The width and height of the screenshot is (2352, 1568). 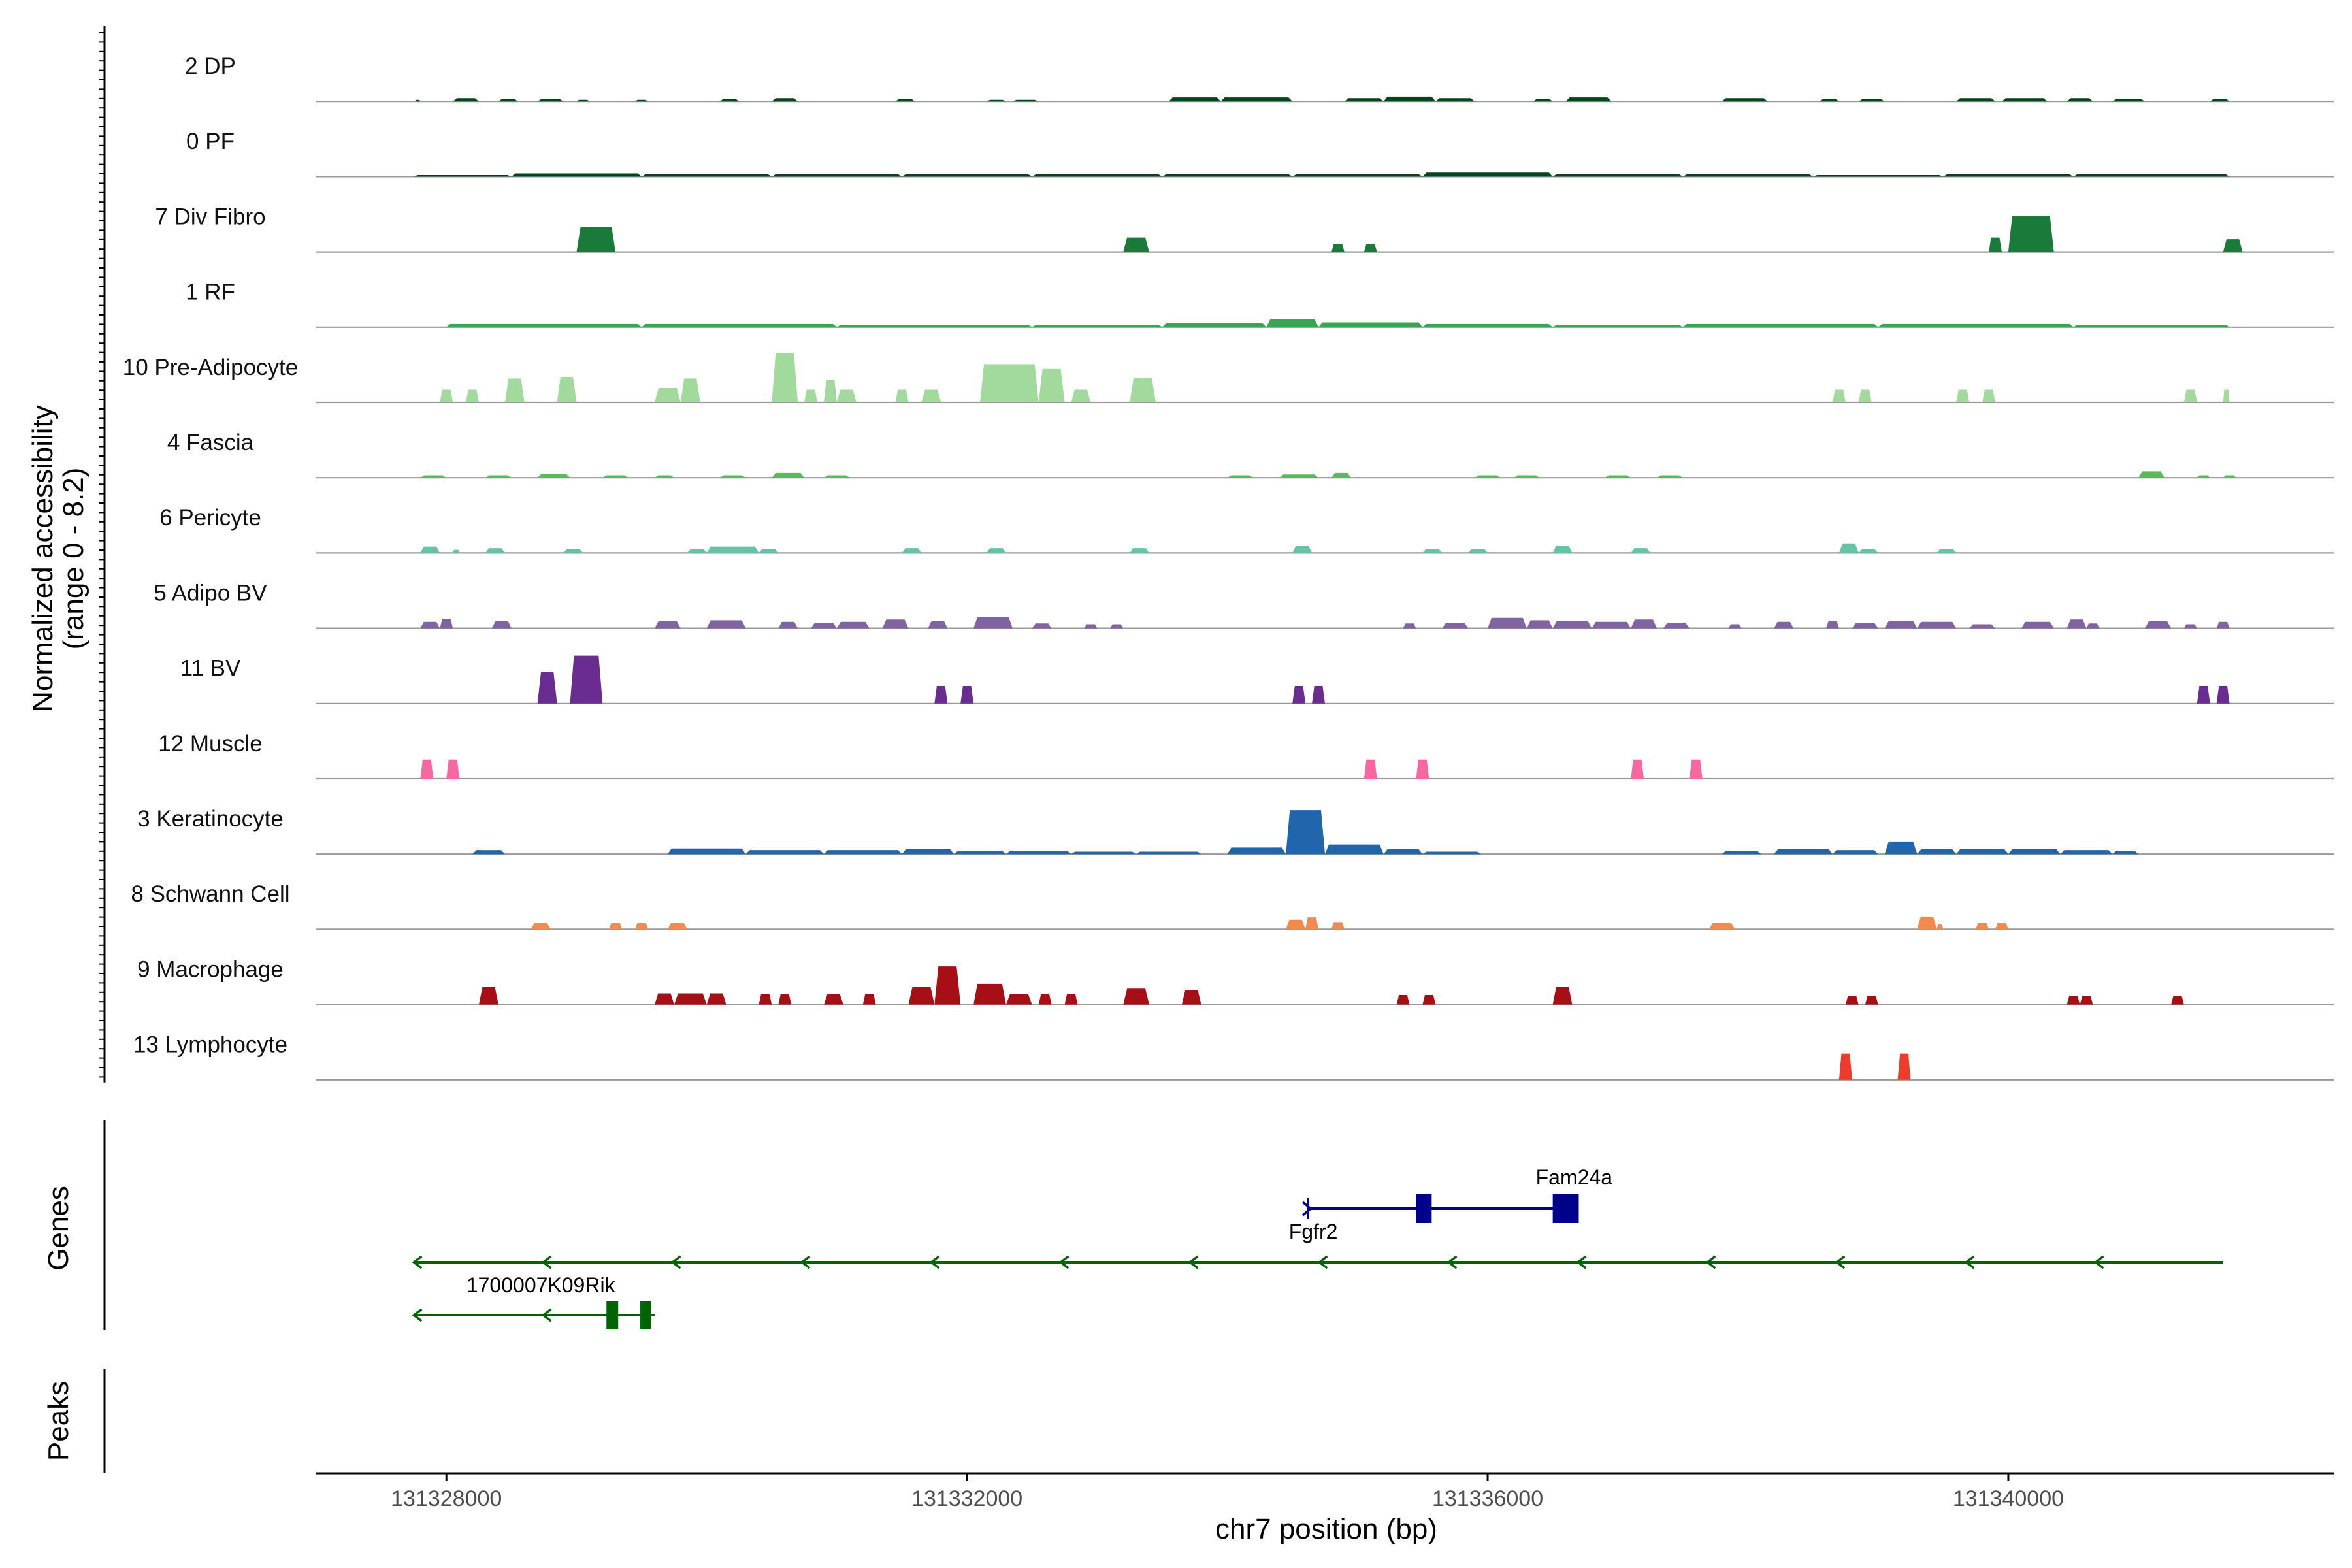 What do you see at coordinates (1313, 1231) in the screenshot?
I see `gene-label: Fgfr2` at bounding box center [1313, 1231].